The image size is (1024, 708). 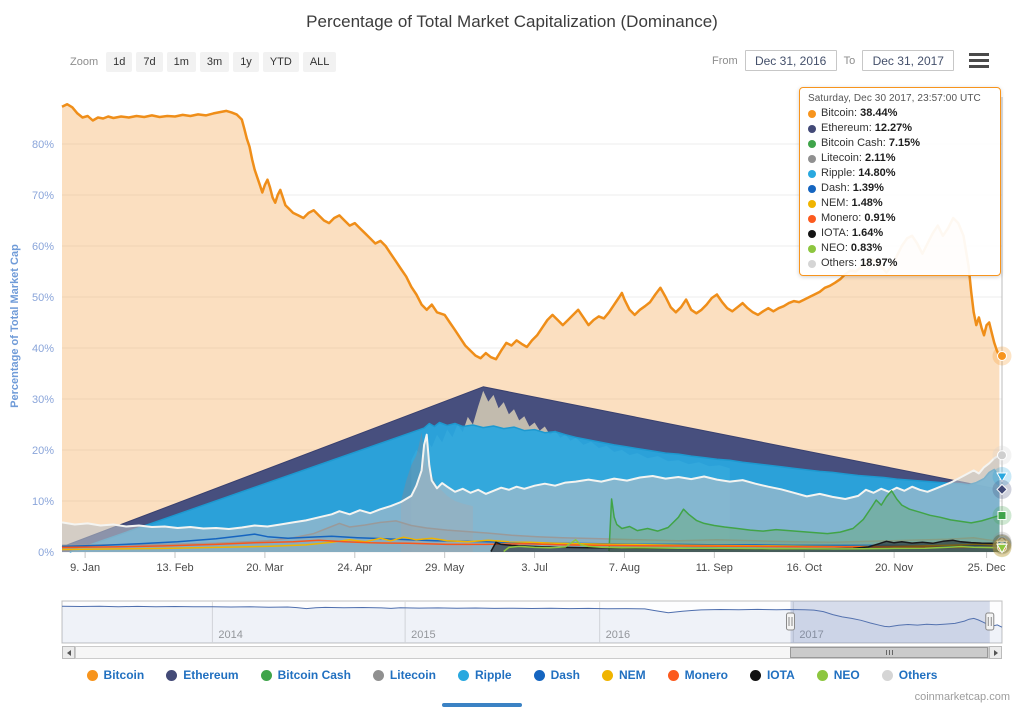 I want to click on legend-label: Bitcoin, so click(x=124, y=675).